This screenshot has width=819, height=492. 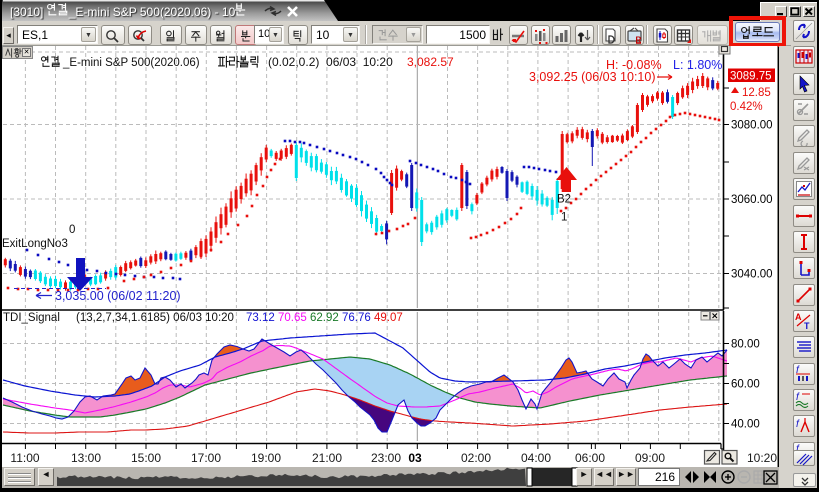 I want to click on svg-text: ExitLongNo3, so click(x=35, y=244).